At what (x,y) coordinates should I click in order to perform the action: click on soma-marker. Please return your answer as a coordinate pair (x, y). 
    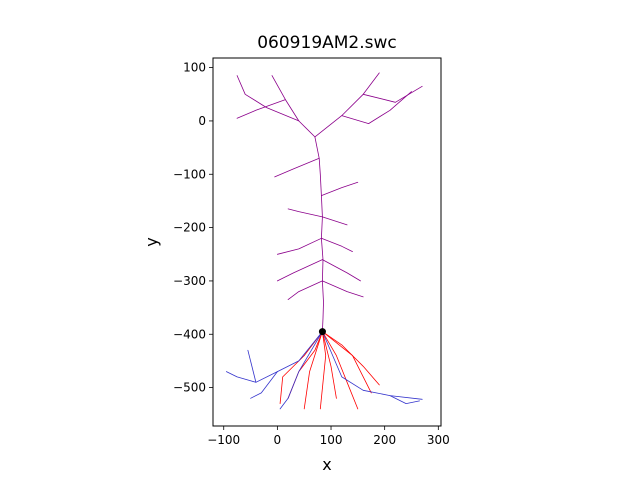
    Looking at the image, I should click on (322, 332).